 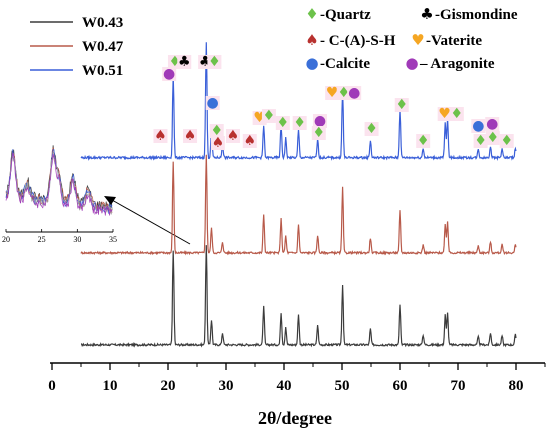 What do you see at coordinates (417, 40) in the screenshot?
I see `phase-legend-icon: ♥` at bounding box center [417, 40].